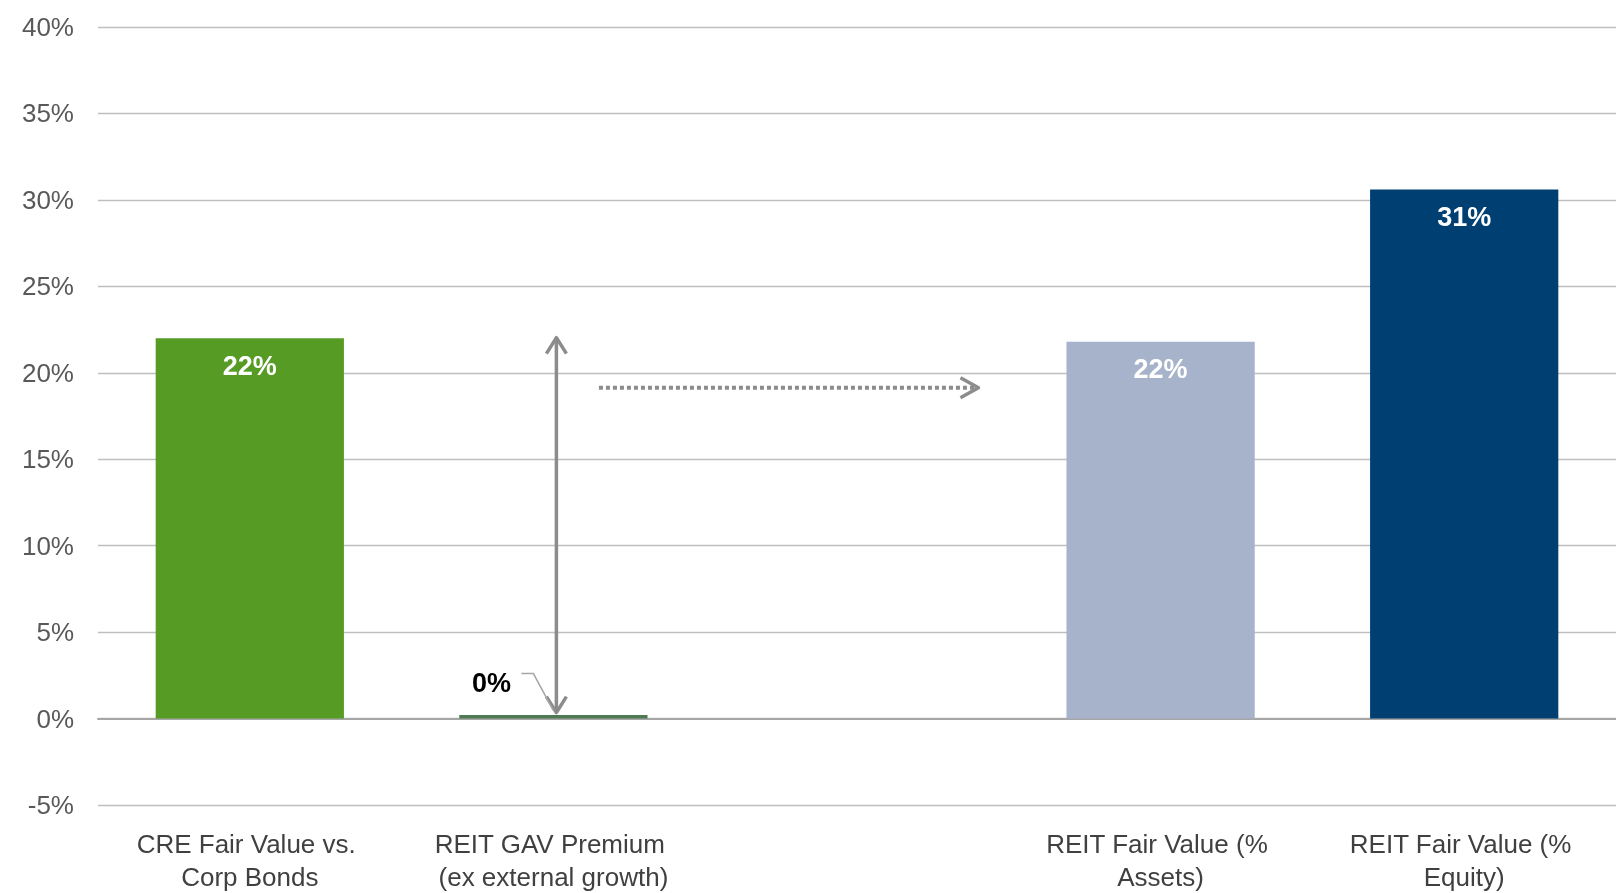 Image resolution: width=1616 pixels, height=893 pixels. I want to click on x-tick-label: REIT GAV Premium (ex external growth), so click(553, 860).